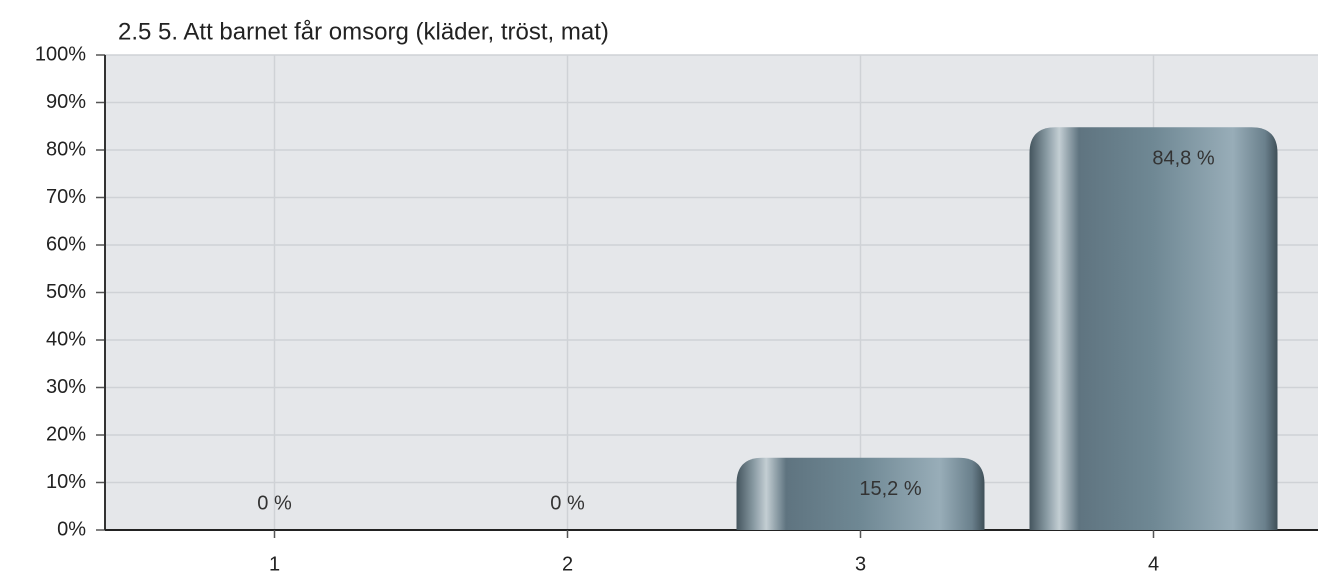 The height and width of the screenshot is (578, 1318). What do you see at coordinates (71, 529) in the screenshot?
I see `y-tick-label: 0%` at bounding box center [71, 529].